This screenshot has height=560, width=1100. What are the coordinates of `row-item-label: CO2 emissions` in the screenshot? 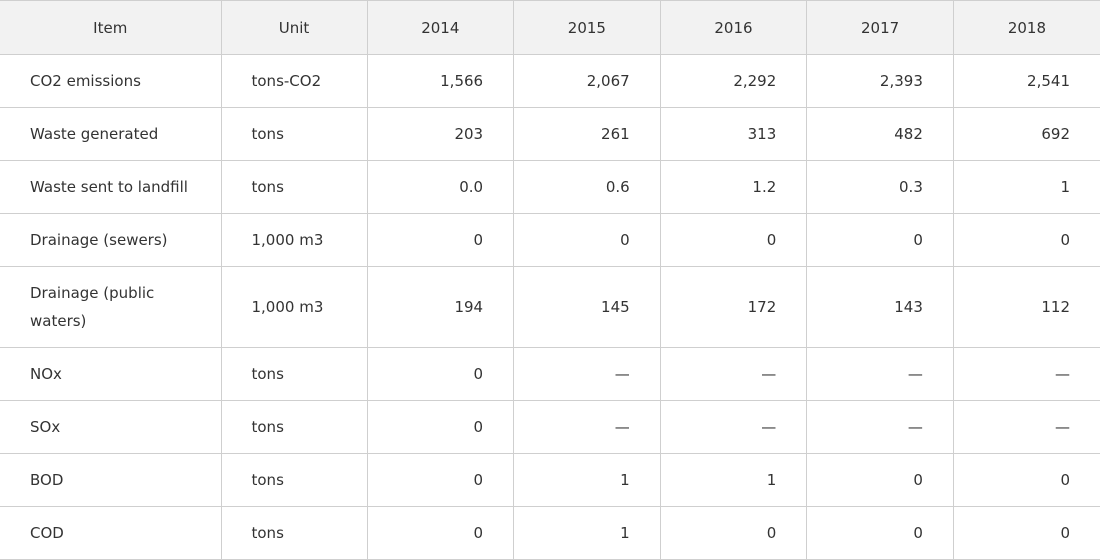 It's located at (111, 81).